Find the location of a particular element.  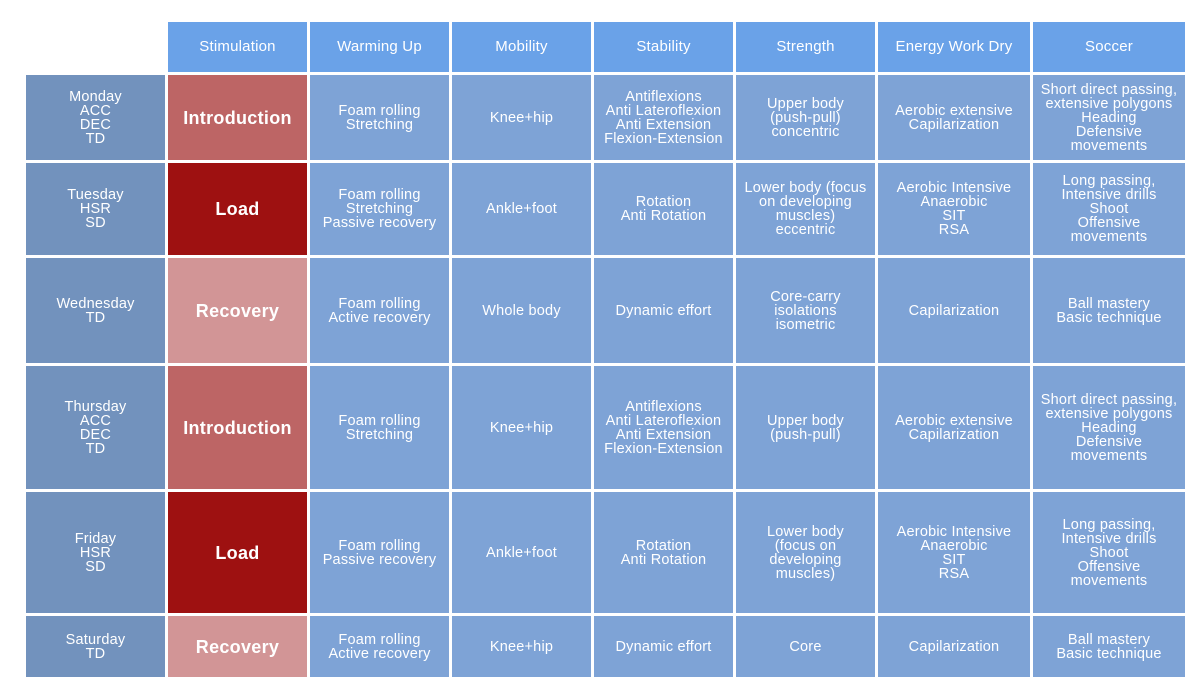

cell-line: concentric is located at coordinates (805, 131).